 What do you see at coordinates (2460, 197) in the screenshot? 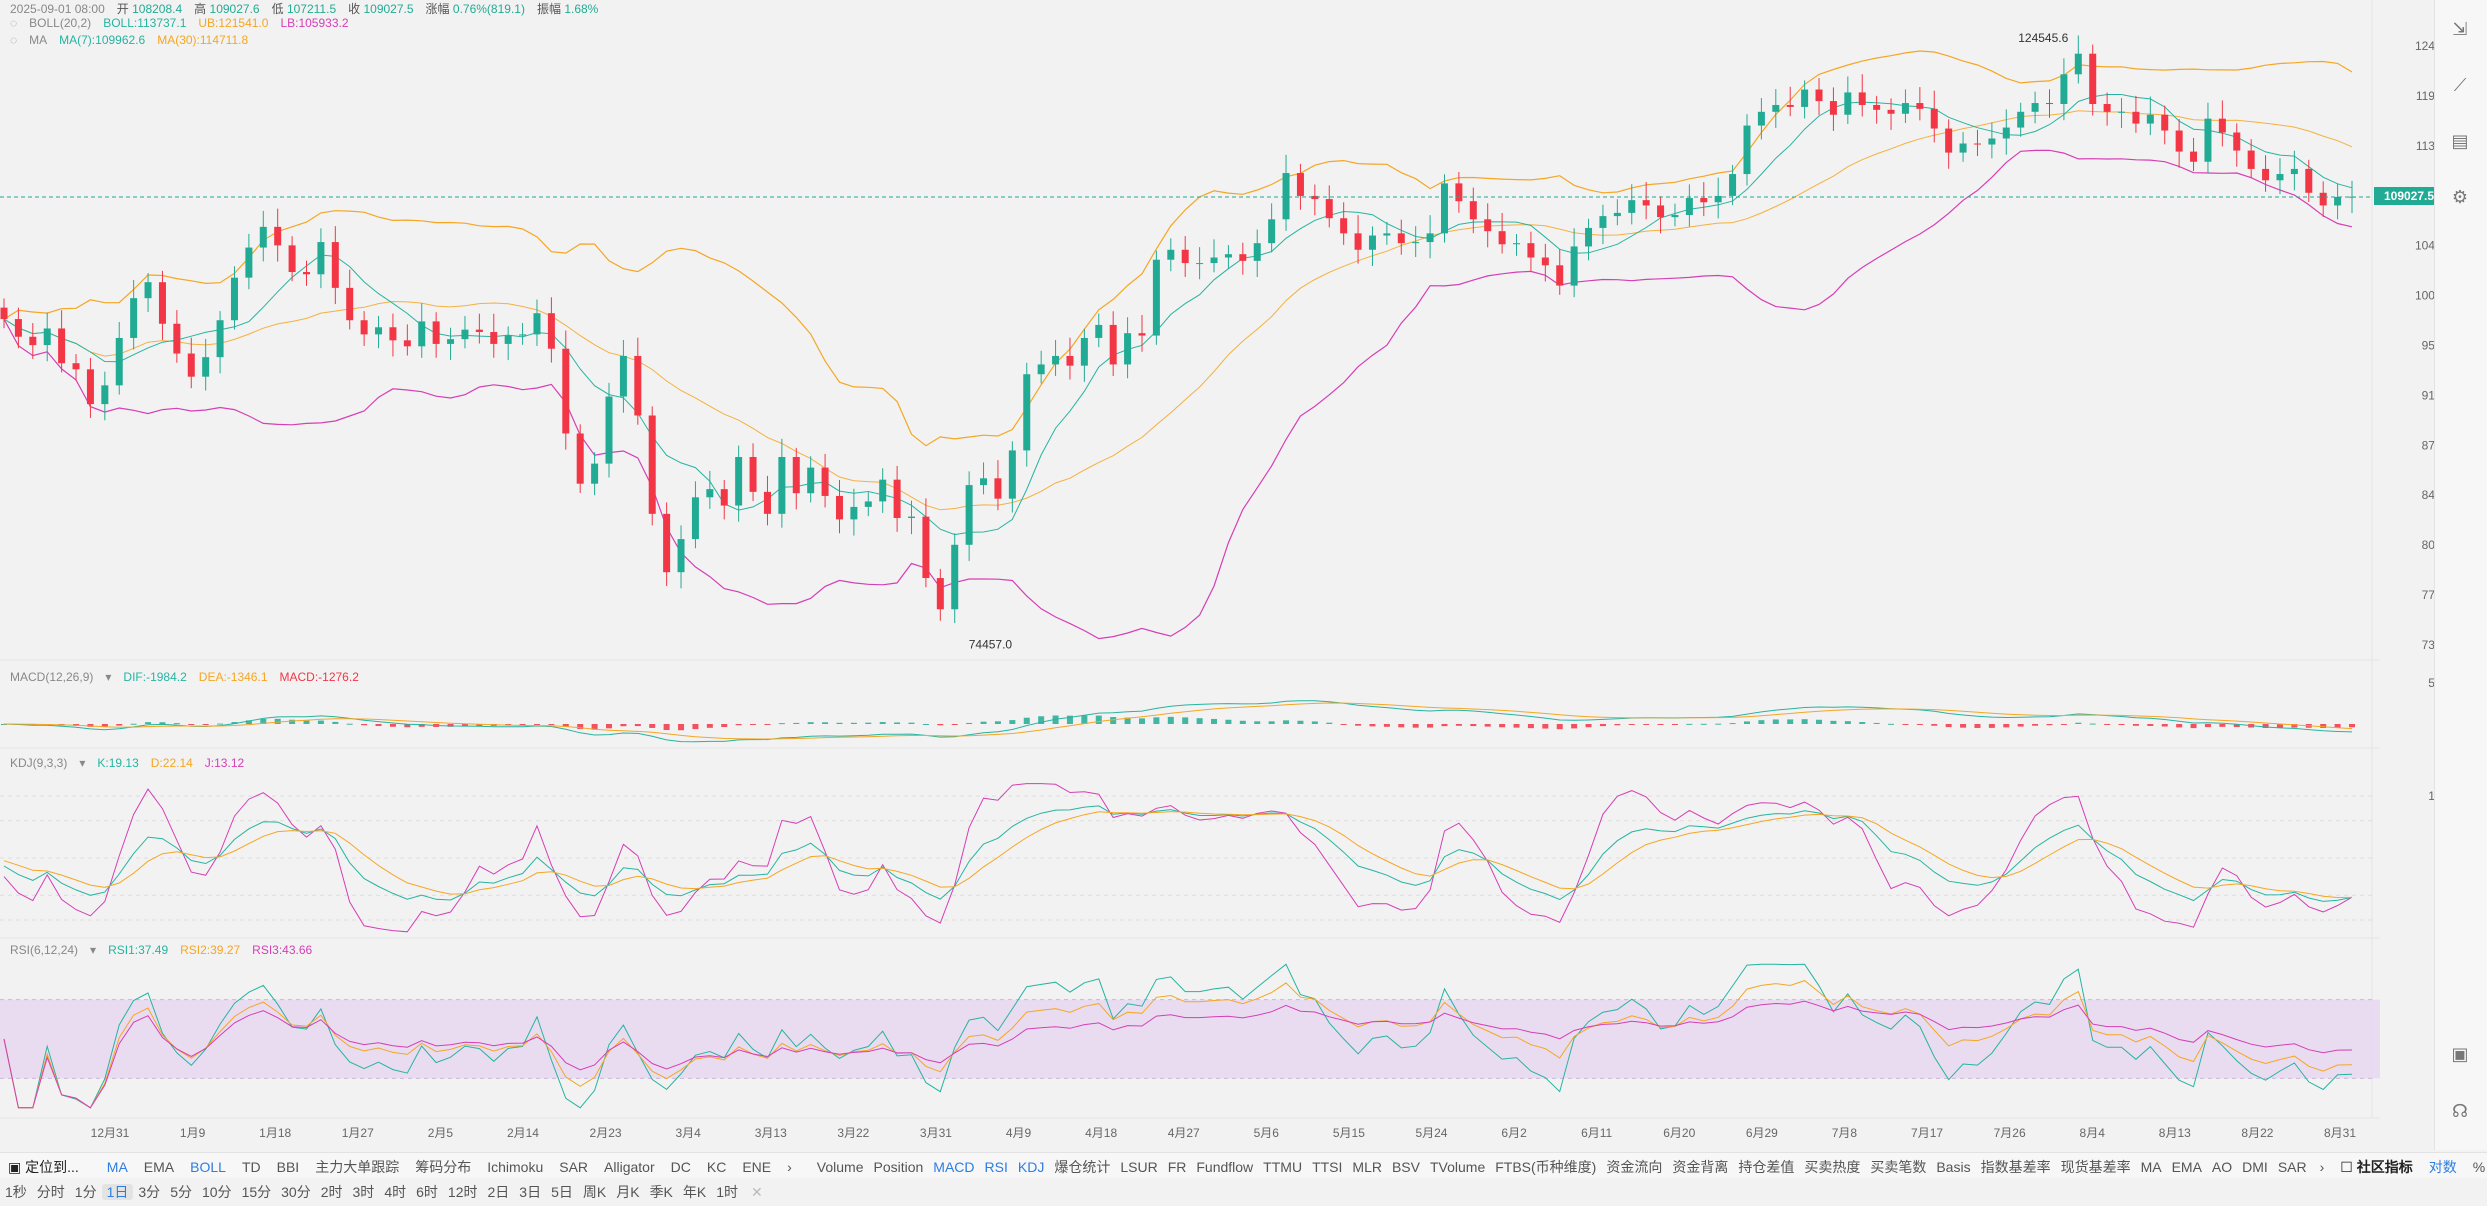
I see `settings-icon: ⚙` at bounding box center [2460, 197].